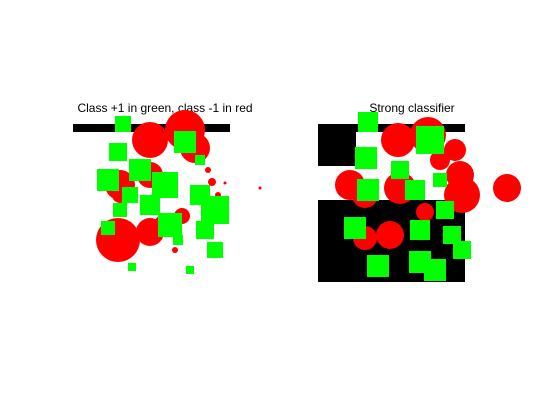 The image size is (560, 420). What do you see at coordinates (411, 108) in the screenshot?
I see `chart-title: Strong classifier` at bounding box center [411, 108].